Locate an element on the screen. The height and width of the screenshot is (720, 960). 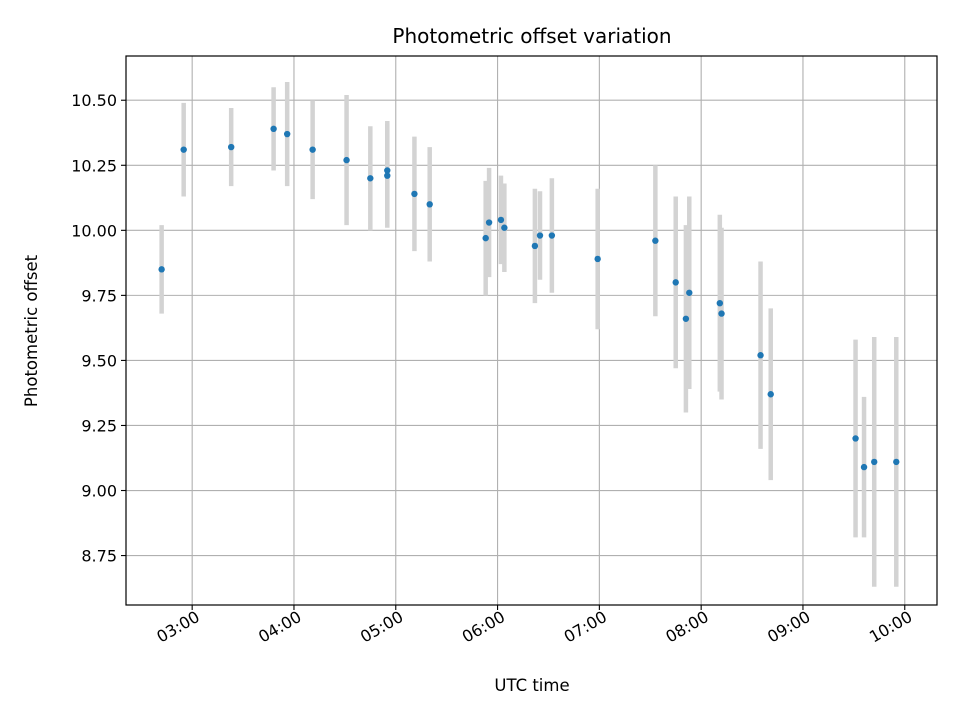
y-tick-label: 9.25 is located at coordinates (99, 425).